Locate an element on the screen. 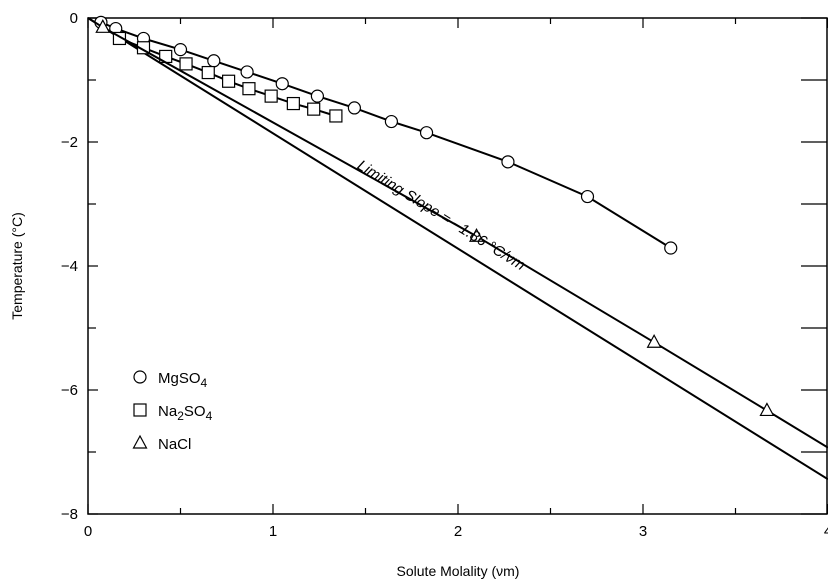 Image resolution: width=828 pixels, height=580 pixels. x-tick-label: 1 is located at coordinates (273, 531).